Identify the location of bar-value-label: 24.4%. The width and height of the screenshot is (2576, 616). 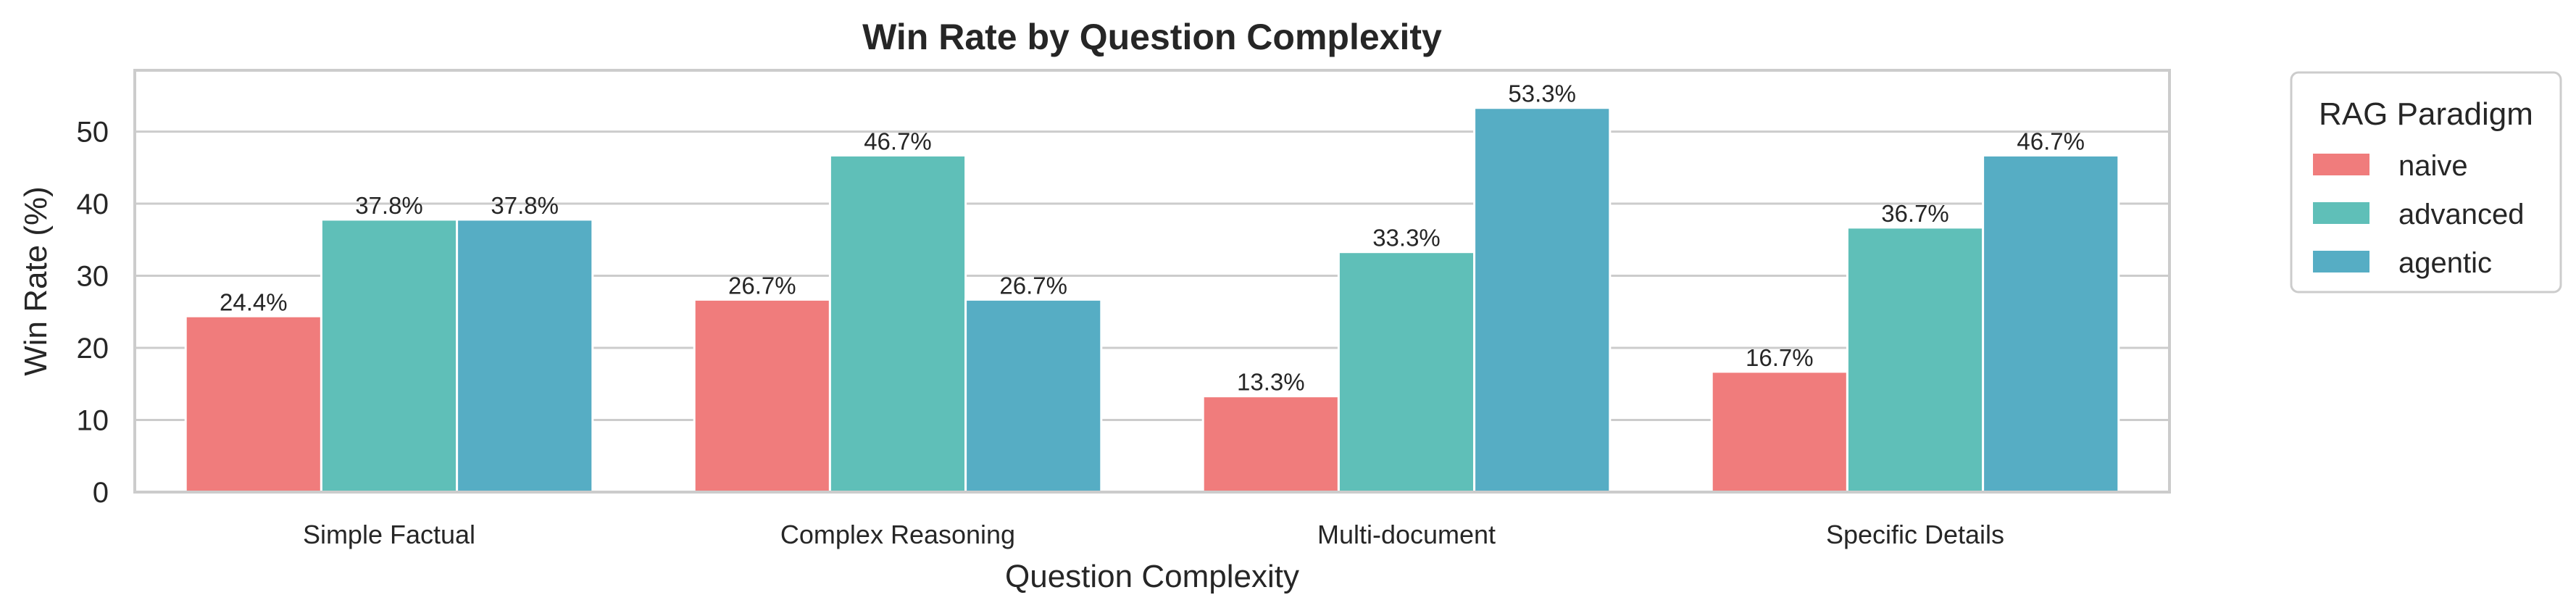
(254, 302).